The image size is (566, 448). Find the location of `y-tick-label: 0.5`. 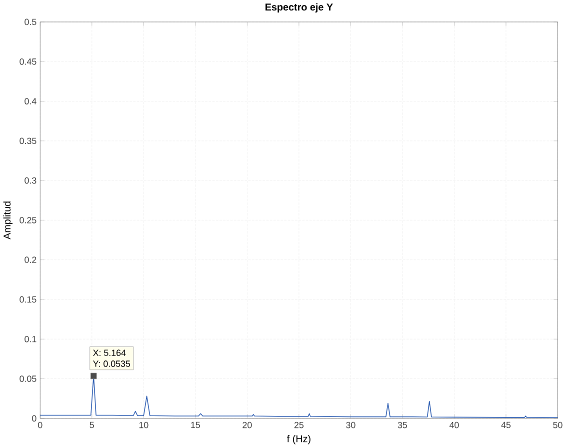

y-tick-label: 0.5 is located at coordinates (30, 22).